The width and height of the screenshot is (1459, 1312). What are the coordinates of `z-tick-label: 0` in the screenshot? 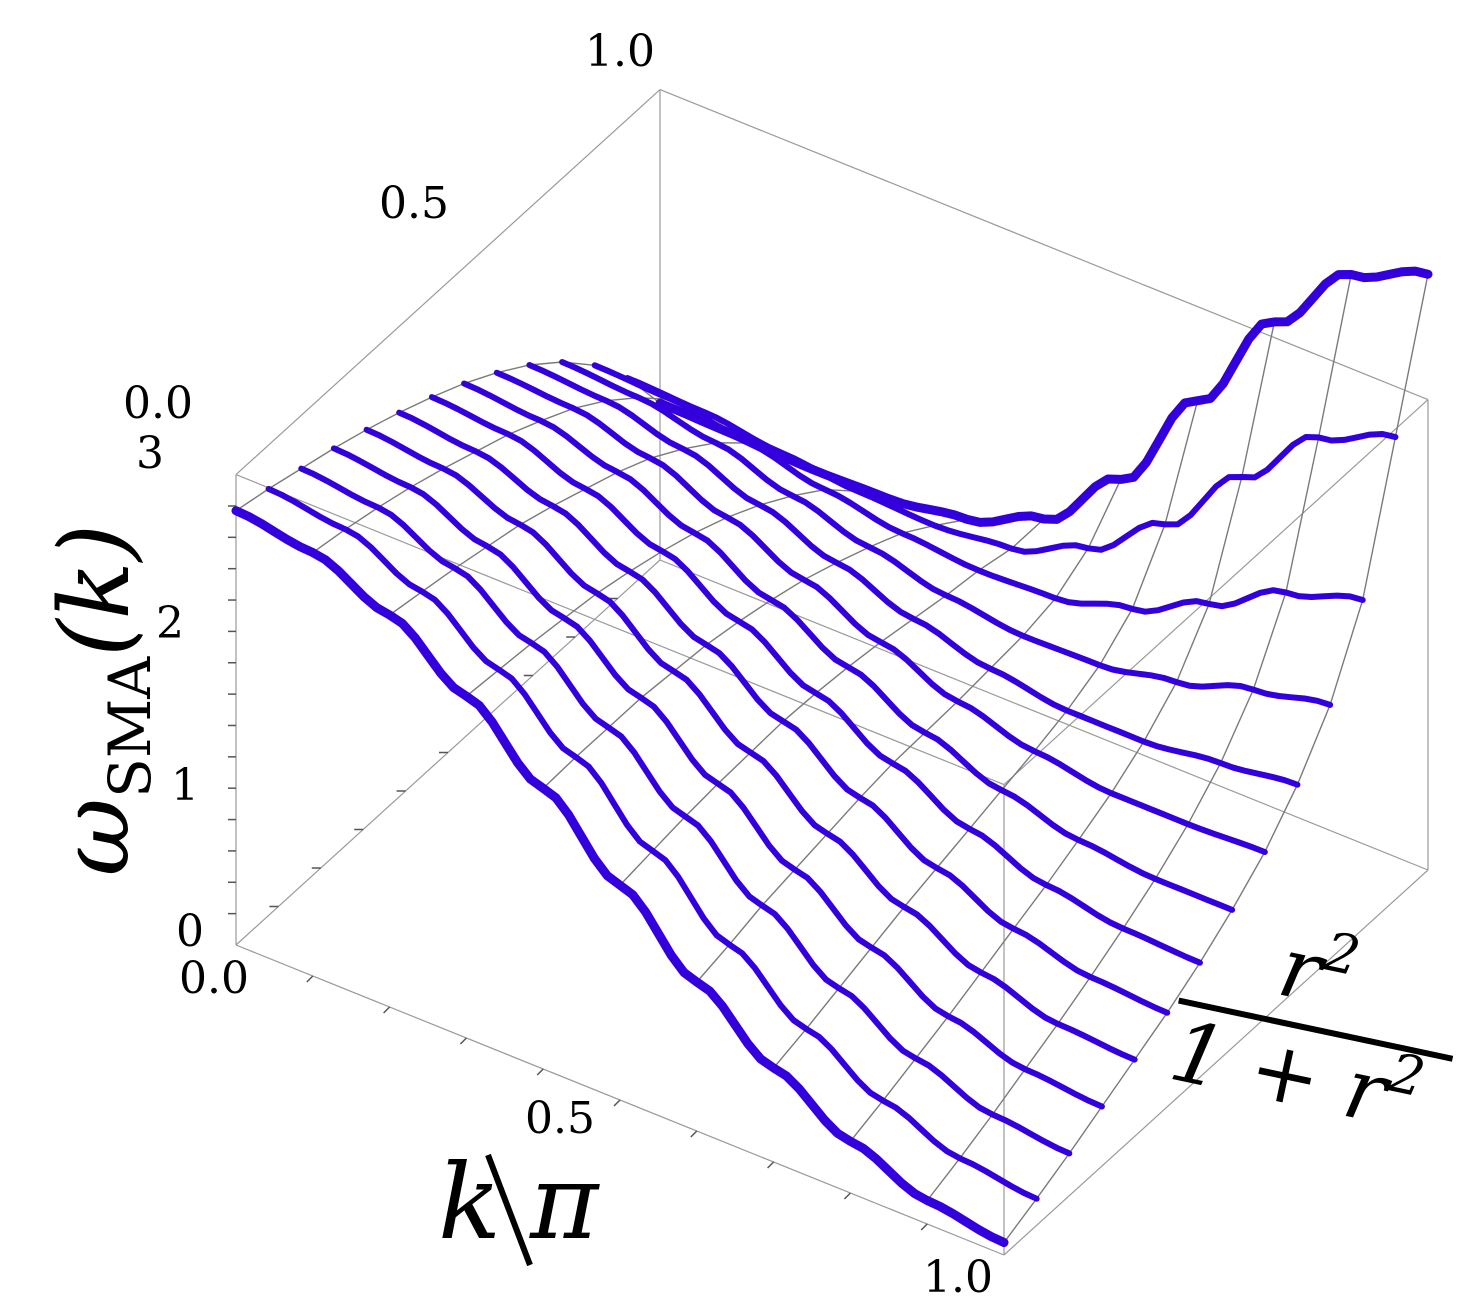 It's located at (190, 931).